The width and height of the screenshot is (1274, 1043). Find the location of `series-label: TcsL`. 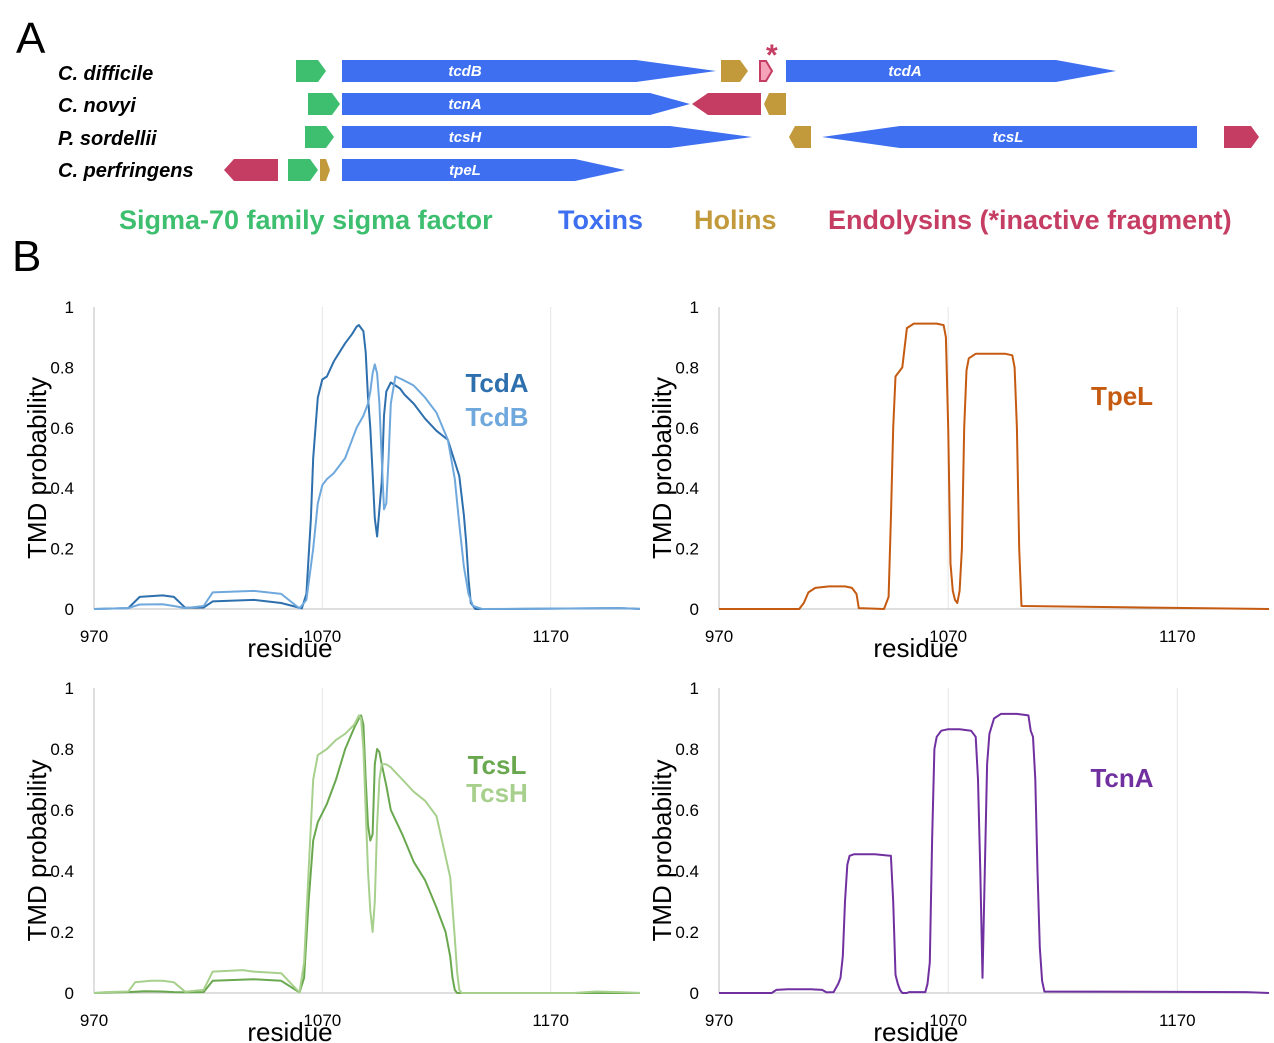

series-label: TcsL is located at coordinates (497, 765).